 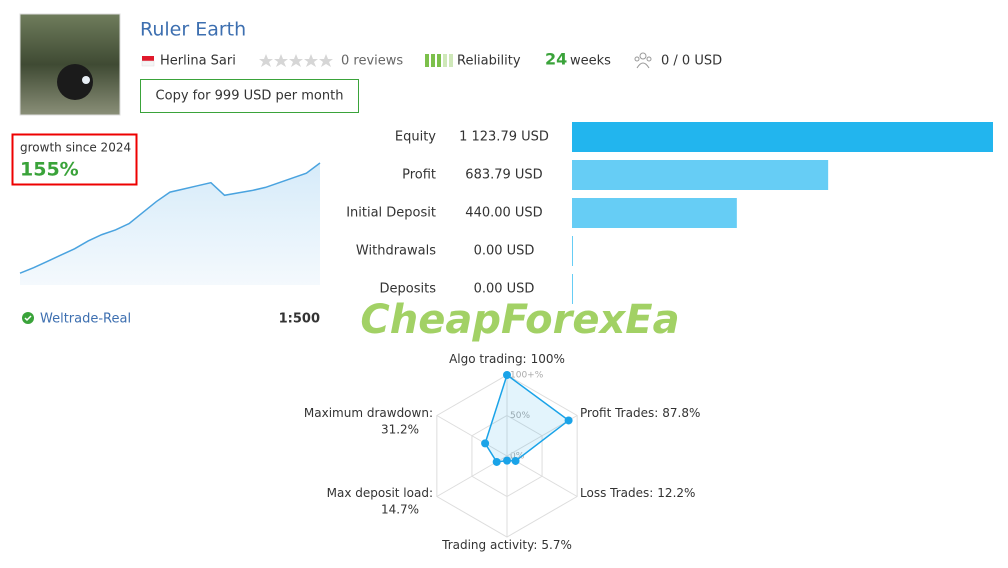 What do you see at coordinates (619, 413) in the screenshot?
I see `radar-axis-name: Profit Trades:` at bounding box center [619, 413].